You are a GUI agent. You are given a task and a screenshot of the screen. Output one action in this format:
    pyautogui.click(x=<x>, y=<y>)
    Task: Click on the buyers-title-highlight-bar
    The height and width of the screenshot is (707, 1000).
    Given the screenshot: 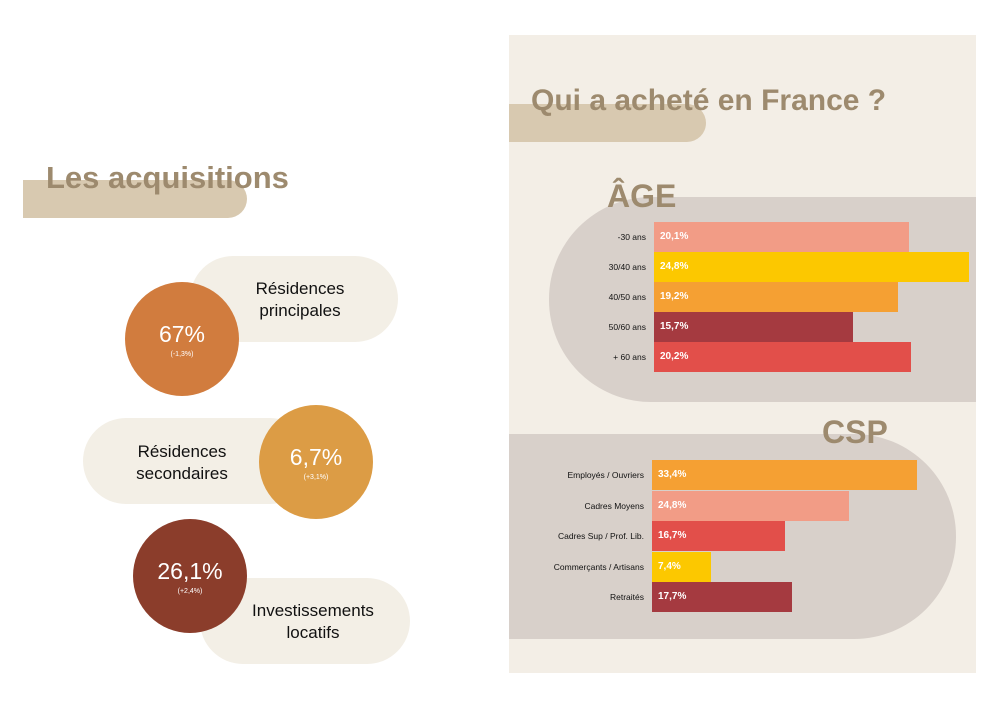 What is the action you would take?
    pyautogui.click(x=607, y=123)
    